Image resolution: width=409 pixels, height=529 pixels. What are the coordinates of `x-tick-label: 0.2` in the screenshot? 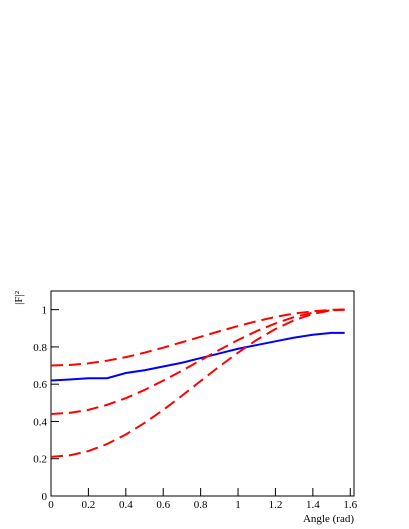 It's located at (89, 505).